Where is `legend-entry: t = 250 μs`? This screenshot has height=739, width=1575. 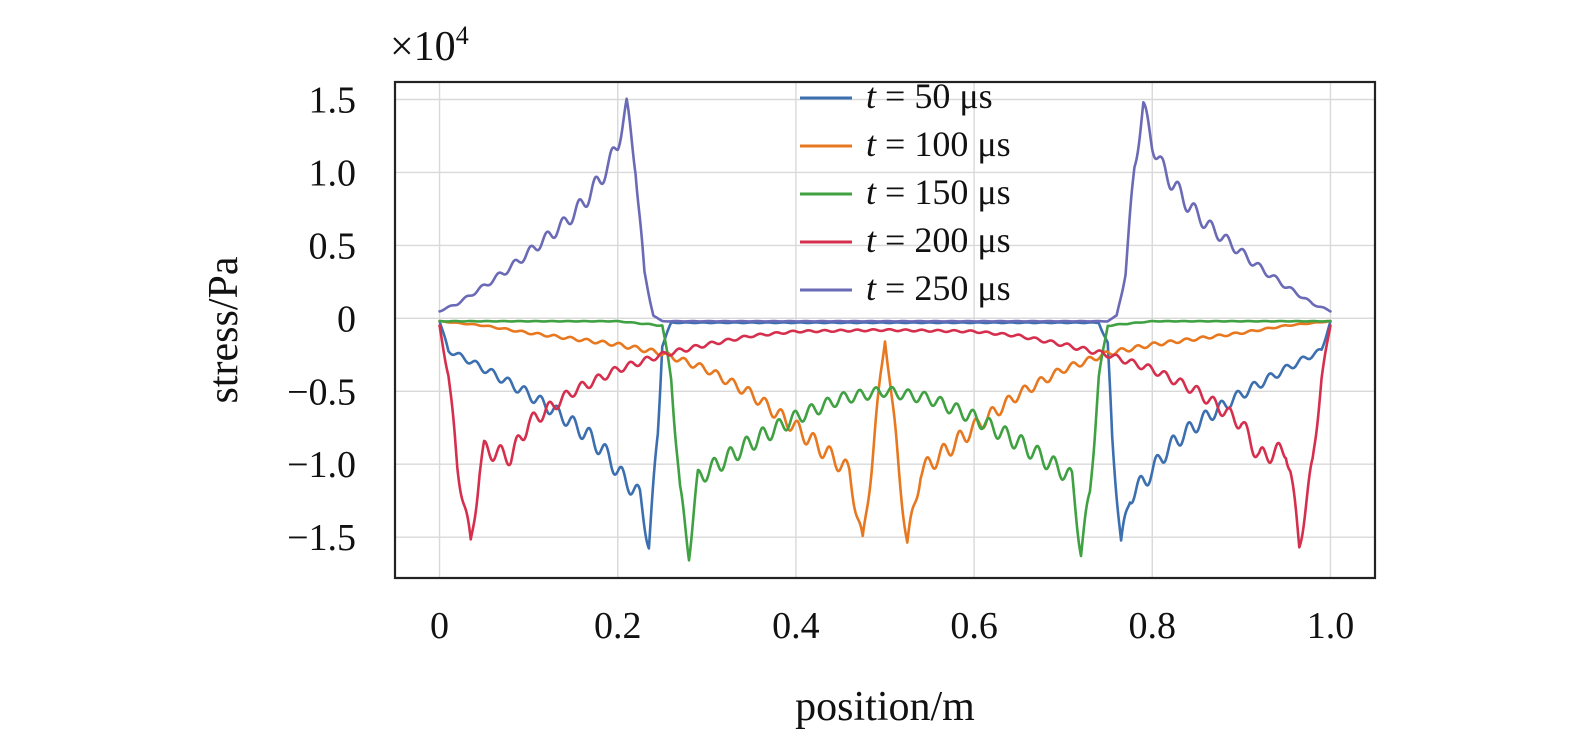 legend-entry: t = 250 μs is located at coordinates (938, 288).